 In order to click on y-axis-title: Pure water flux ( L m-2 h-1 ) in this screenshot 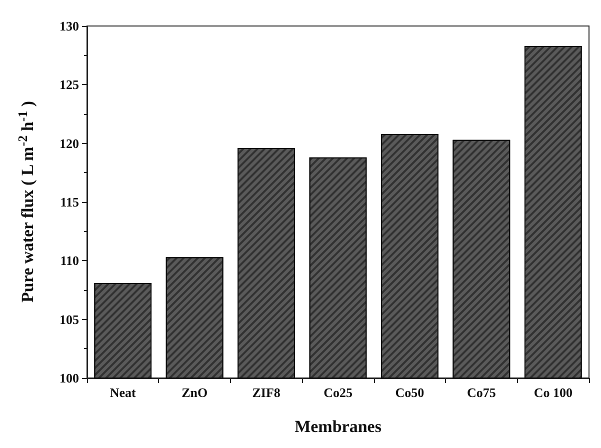, I will do `click(26, 201)`.